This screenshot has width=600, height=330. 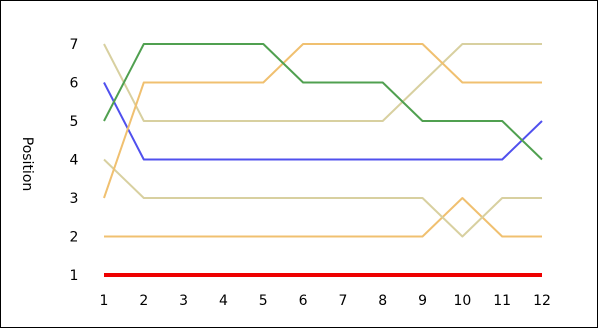 I want to click on y-tick-label: 3, so click(x=74, y=199).